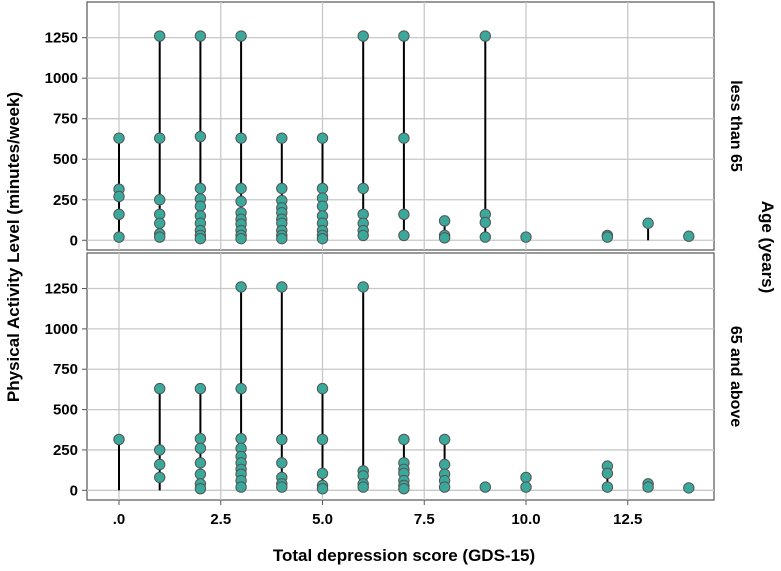  Describe the element at coordinates (627, 519) in the screenshot. I see `x-tick-label: 12.5` at that location.